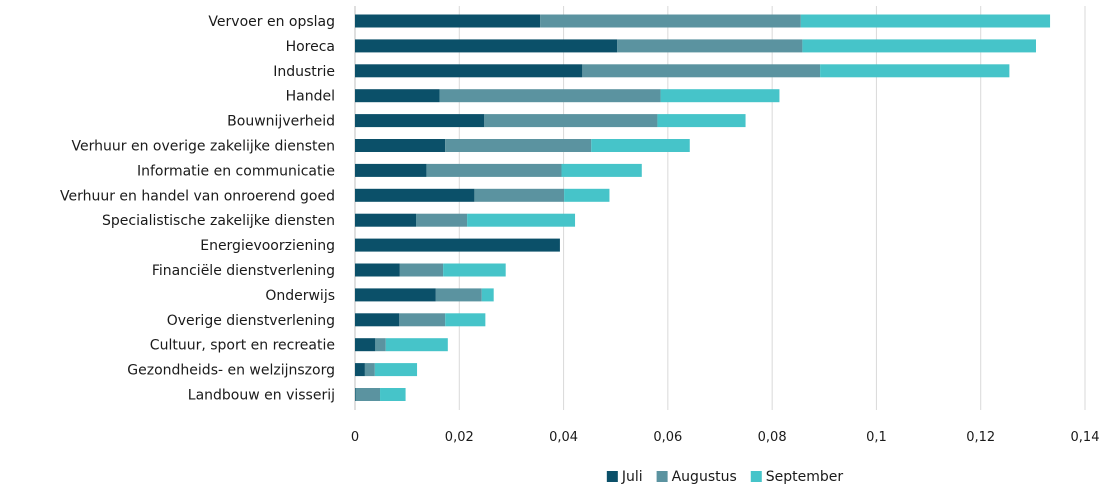  Describe the element at coordinates (267, 246) in the screenshot. I see `category-label: Energievoorziening` at that location.